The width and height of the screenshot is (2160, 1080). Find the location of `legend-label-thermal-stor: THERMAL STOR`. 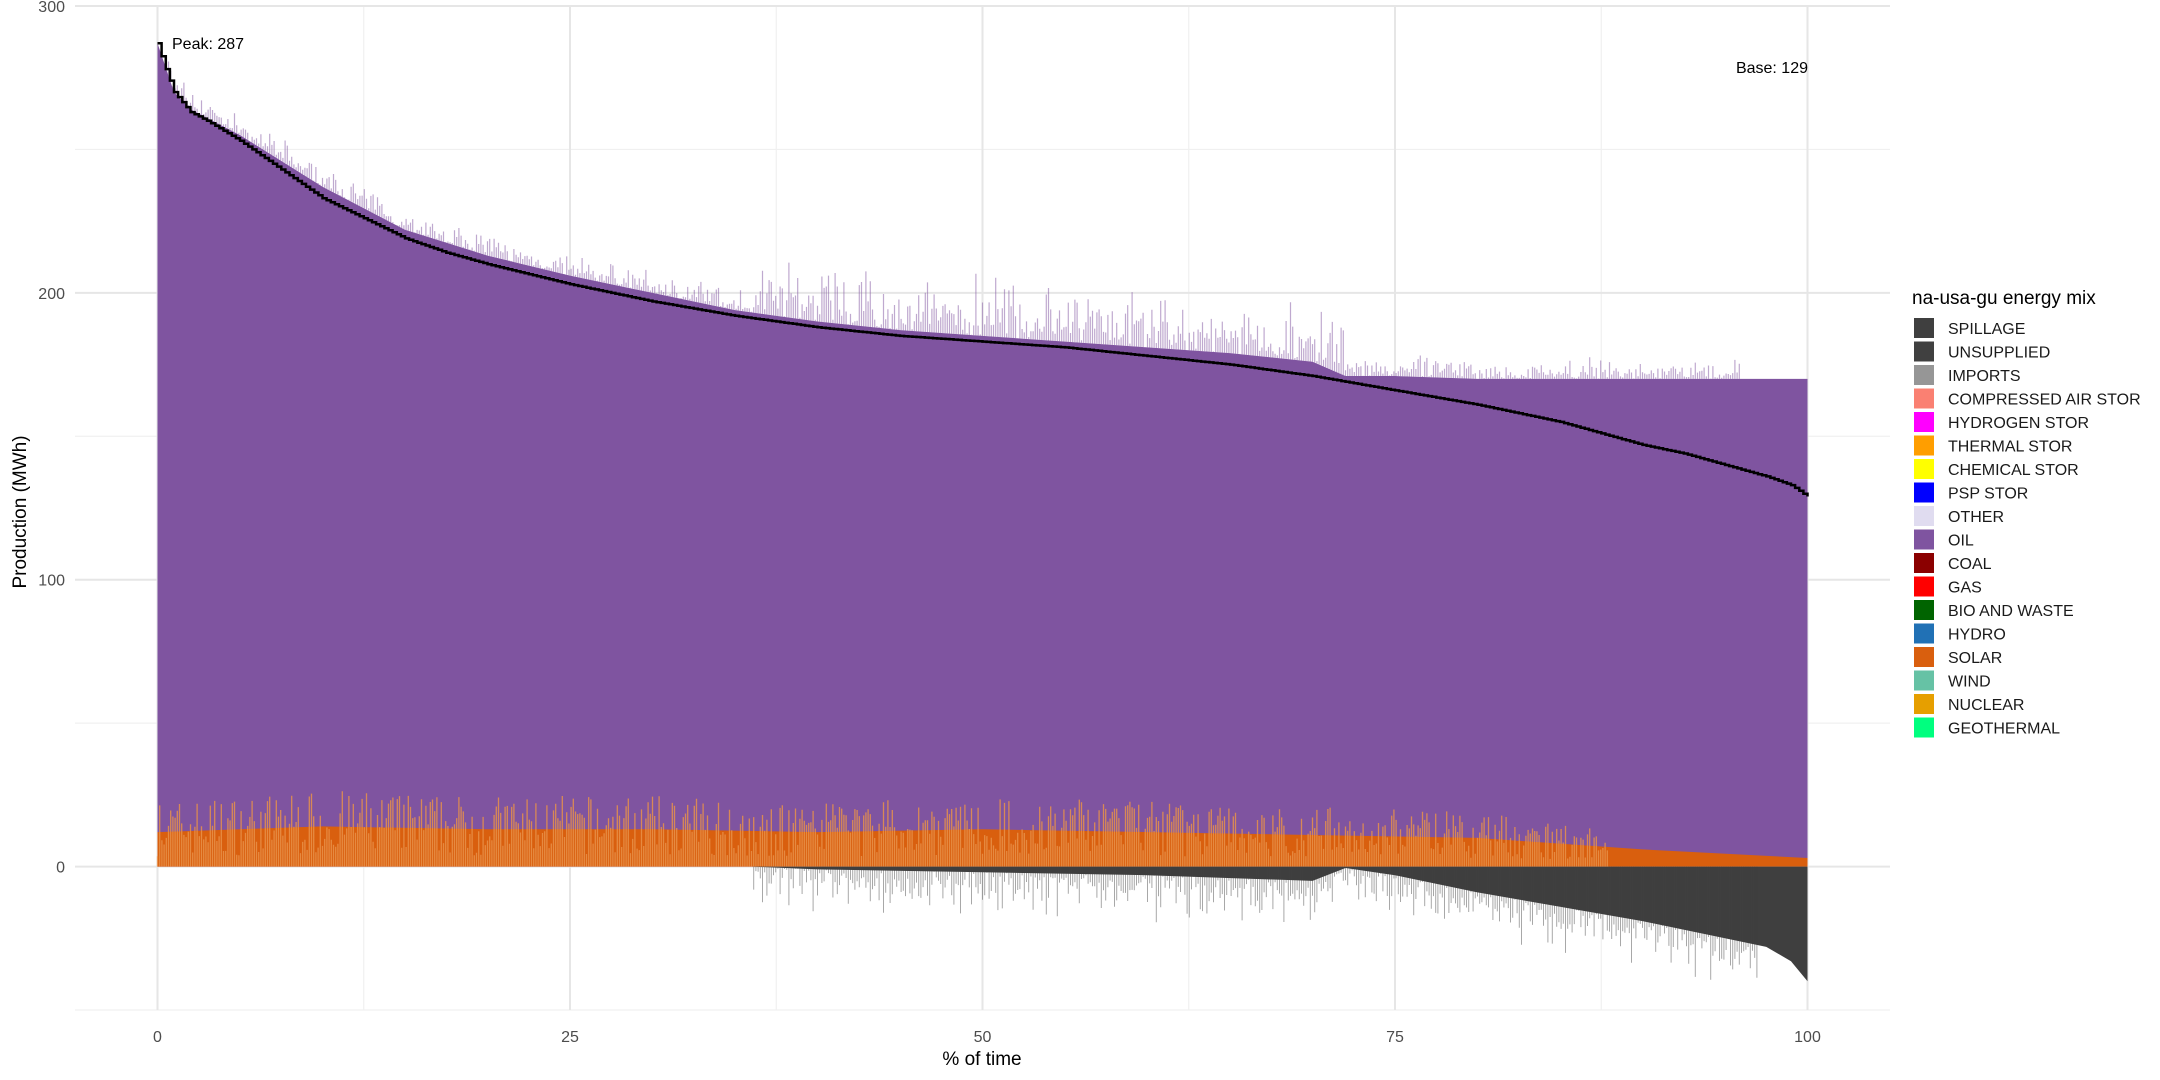

legend-label-thermal-stor: THERMAL STOR is located at coordinates (2010, 447).